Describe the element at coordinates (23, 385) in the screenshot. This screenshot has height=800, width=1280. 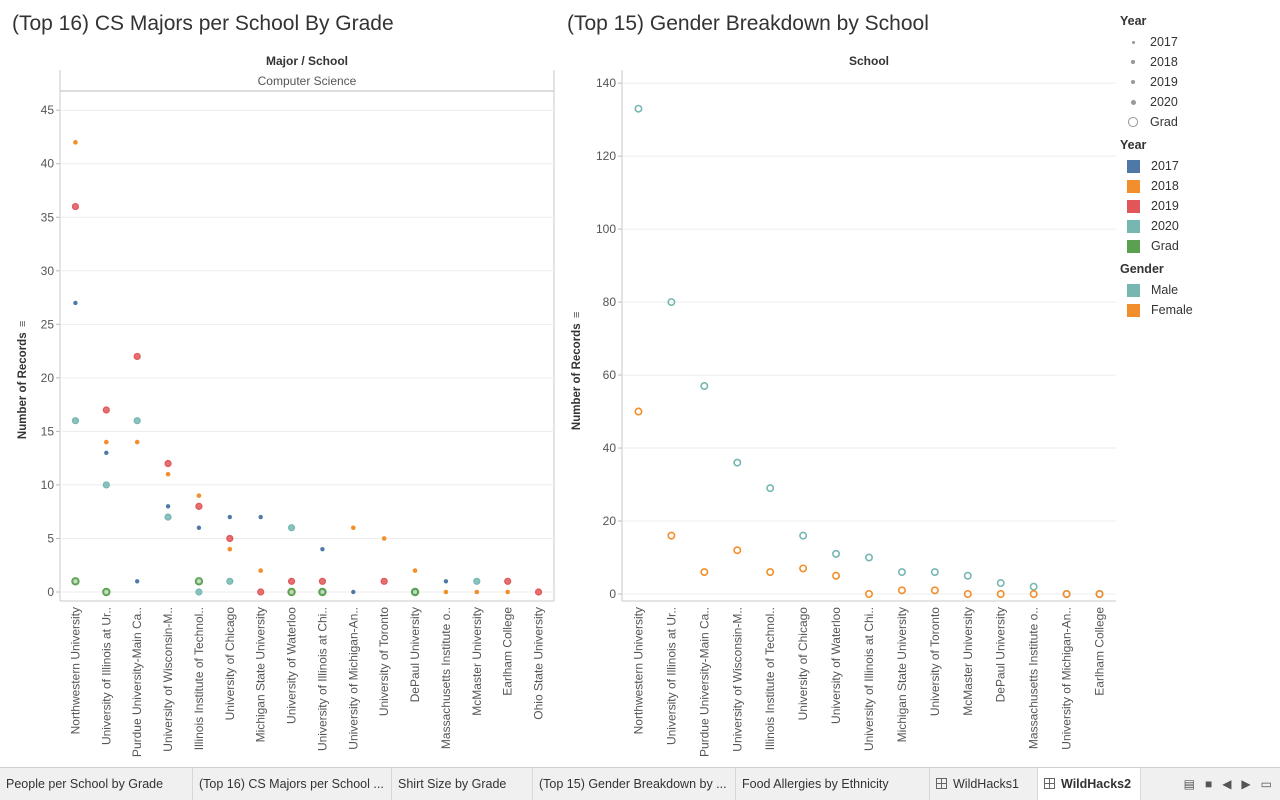
I see `y-axis-label: Number of Records` at that location.